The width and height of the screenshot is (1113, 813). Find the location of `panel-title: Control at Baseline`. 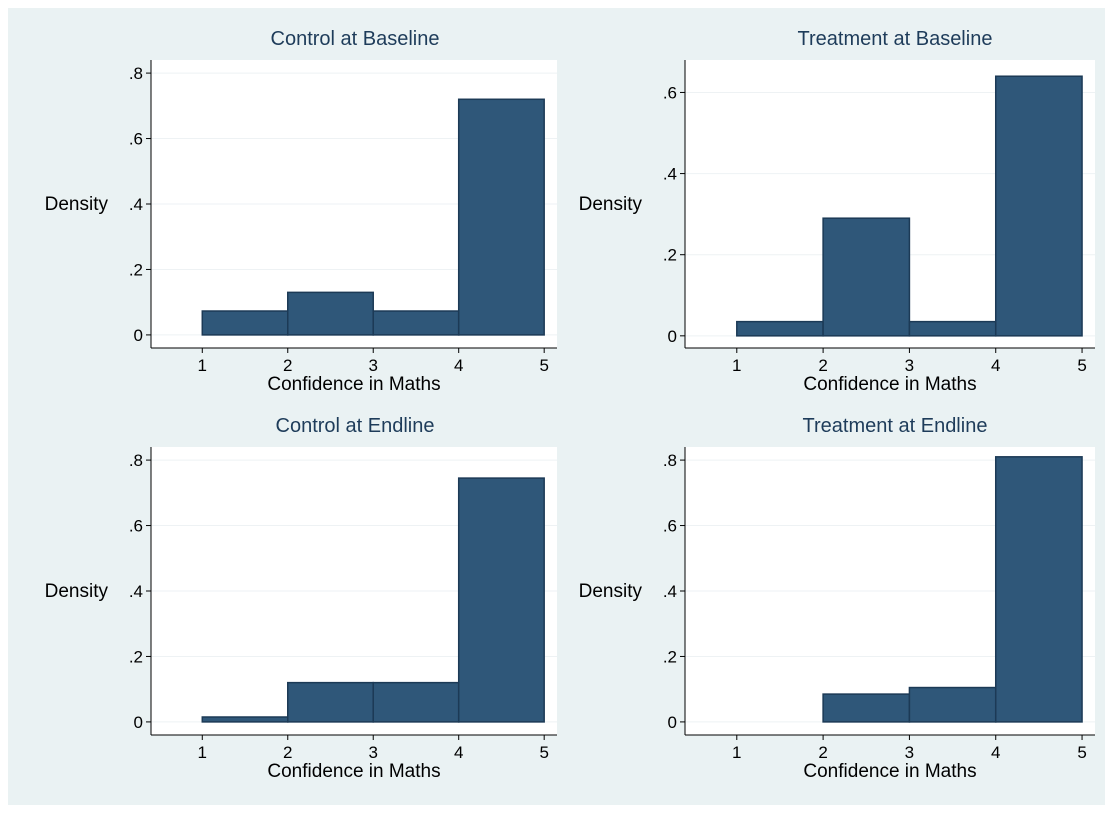

panel-title: Control at Baseline is located at coordinates (355, 39).